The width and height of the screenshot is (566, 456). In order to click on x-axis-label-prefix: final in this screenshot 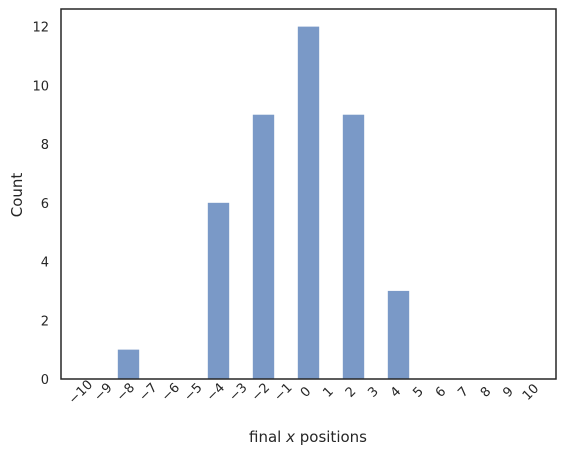, I will do `click(267, 437)`.